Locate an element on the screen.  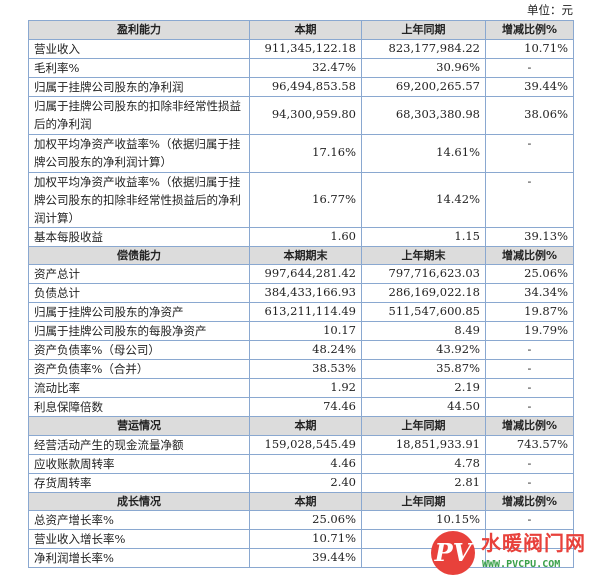
section-header-row: 成长情况 本期 上年同期 增减比例% is located at coordinates (301, 501).